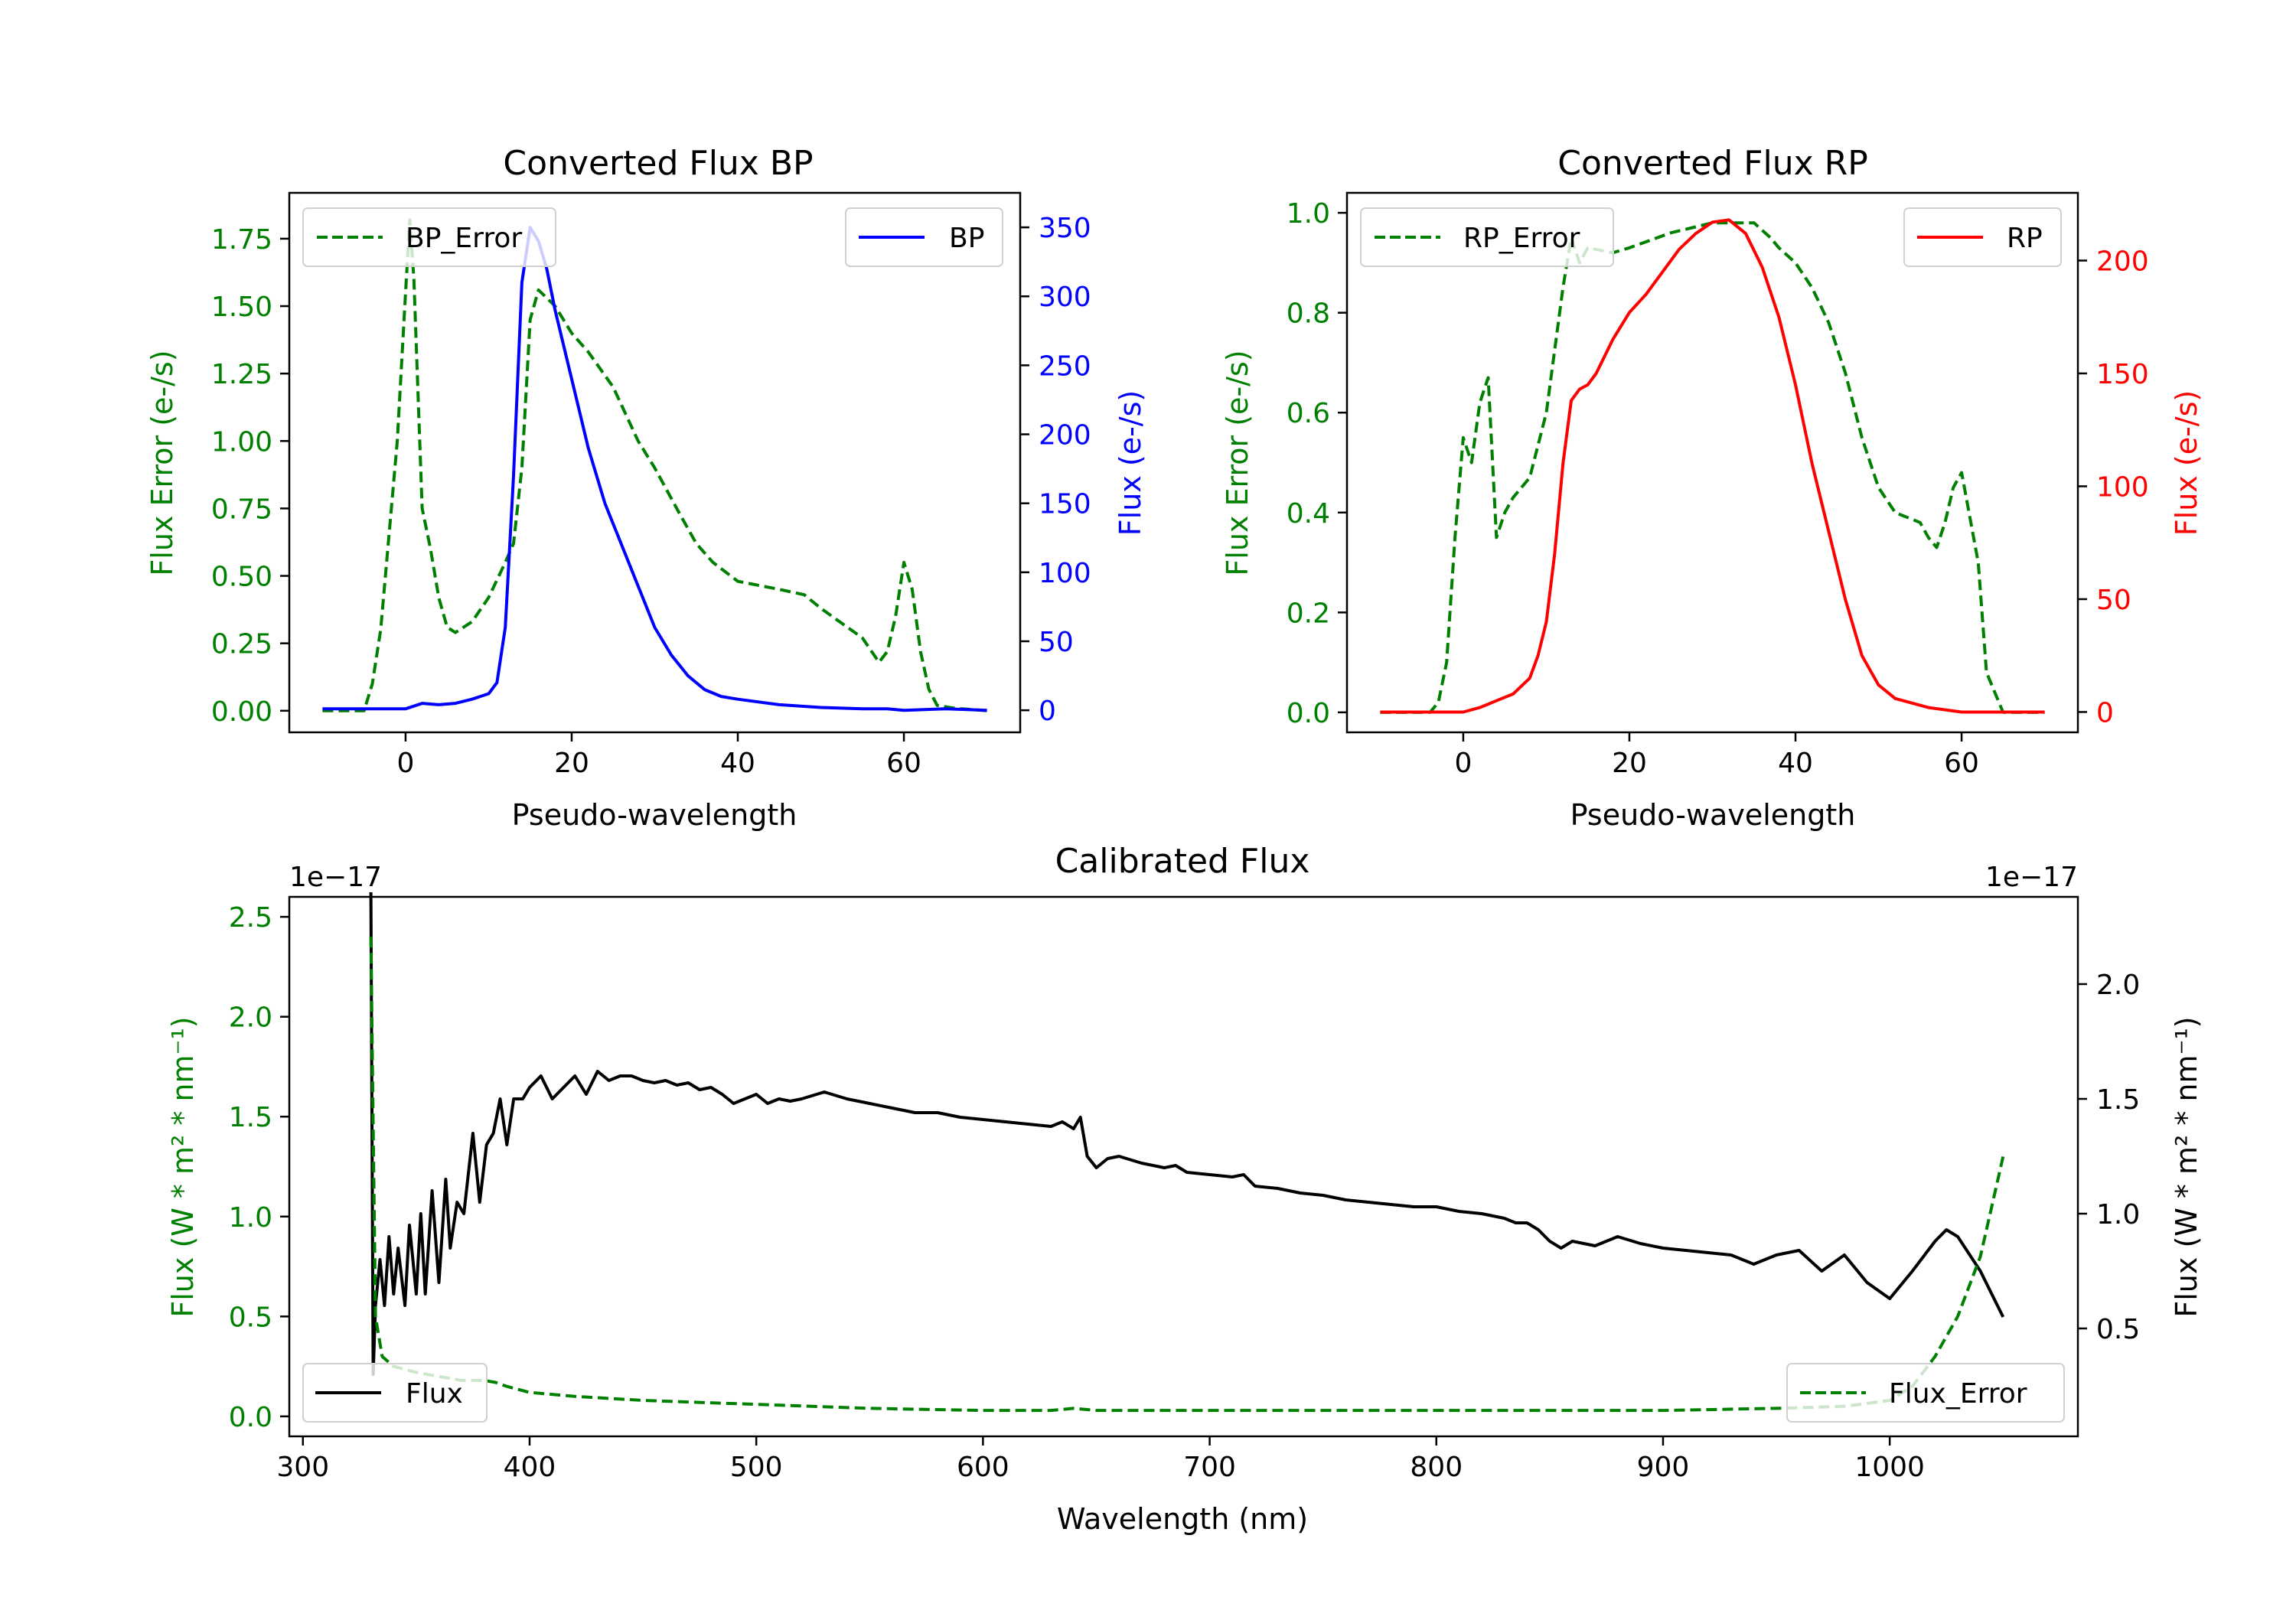 The image size is (2296, 1607). What do you see at coordinates (250, 1317) in the screenshot?
I see `y-tick-label-left: 0.5` at bounding box center [250, 1317].